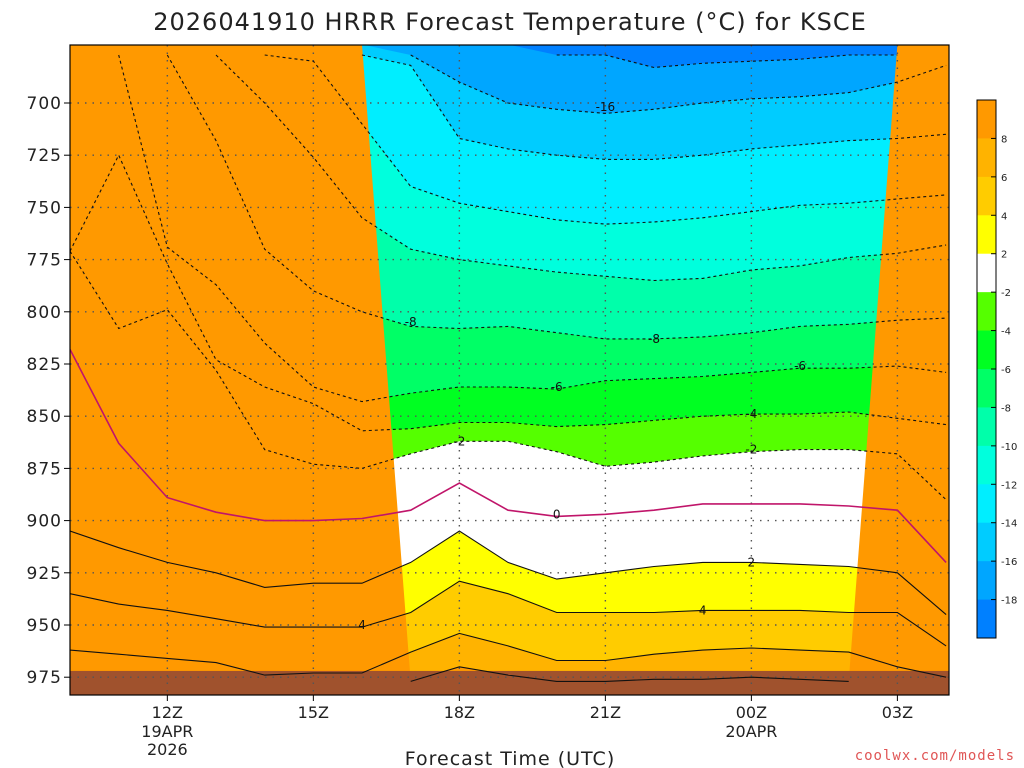 Image resolution: width=1024 pixels, height=768 pixels. Describe the element at coordinates (605, 712) in the screenshot. I see `x-tick-label: 21Z` at that location.